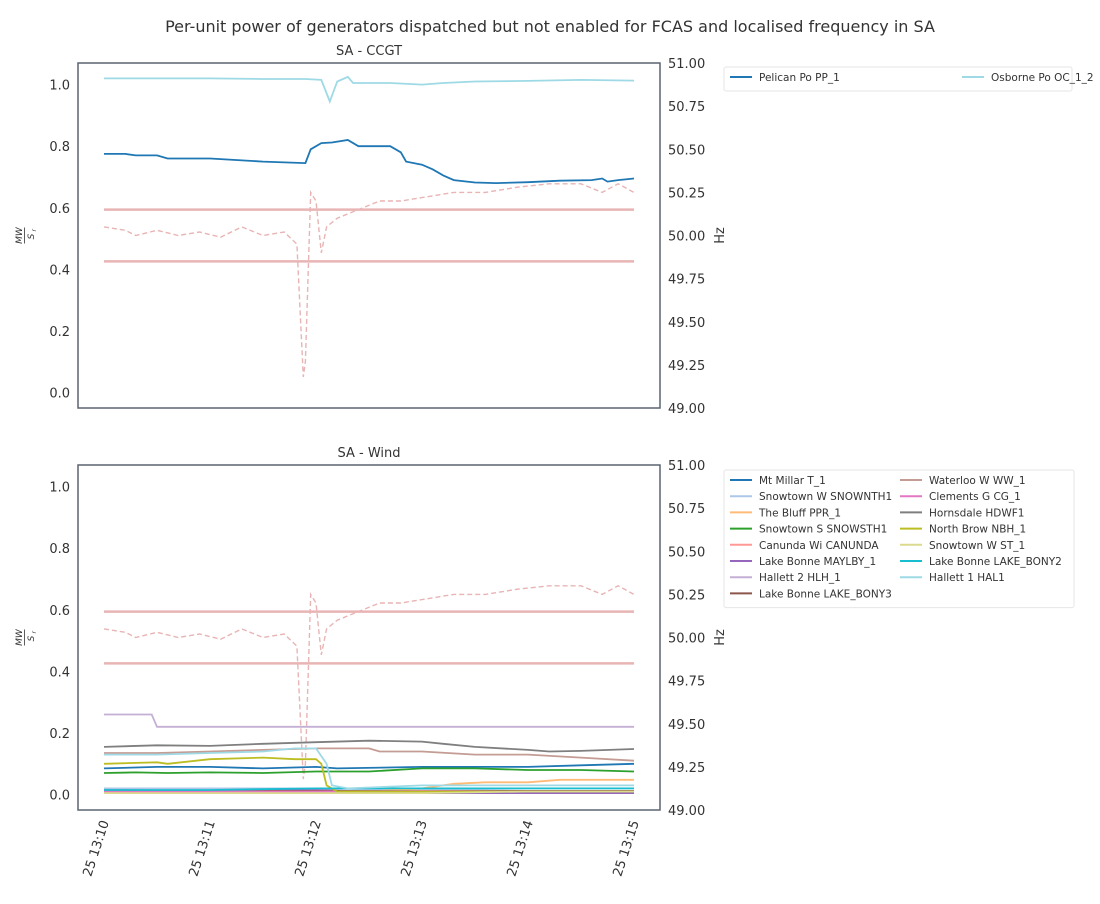  What do you see at coordinates (800, 578) in the screenshot?
I see `legend-entry: Hallett 2 HLH_1` at bounding box center [800, 578].